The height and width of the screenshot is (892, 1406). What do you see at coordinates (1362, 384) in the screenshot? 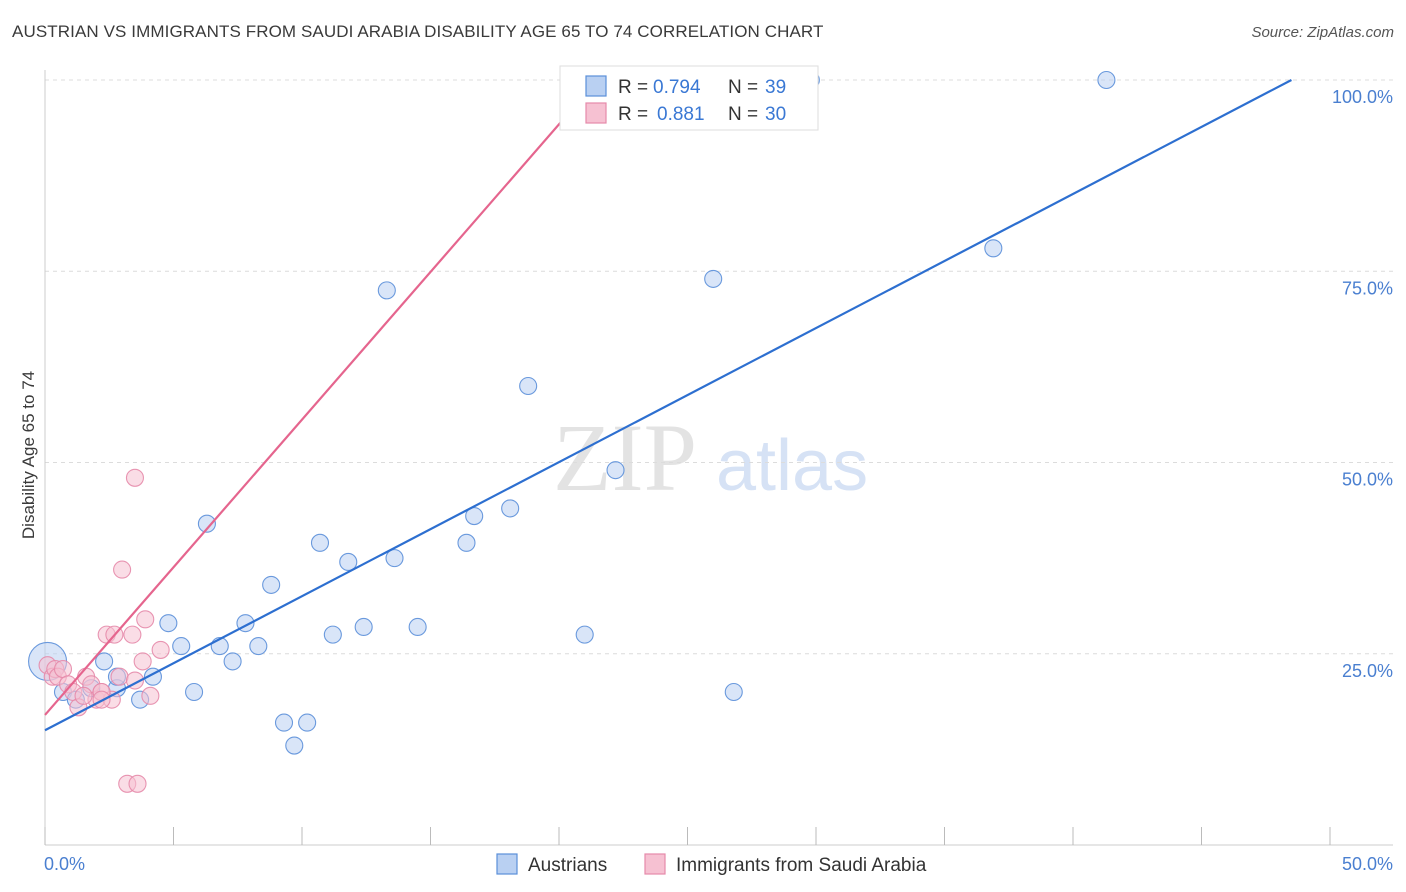
I see `y-tick-labels: 25.0% 50.0% 75.0% 100.0%` at bounding box center [1362, 384].